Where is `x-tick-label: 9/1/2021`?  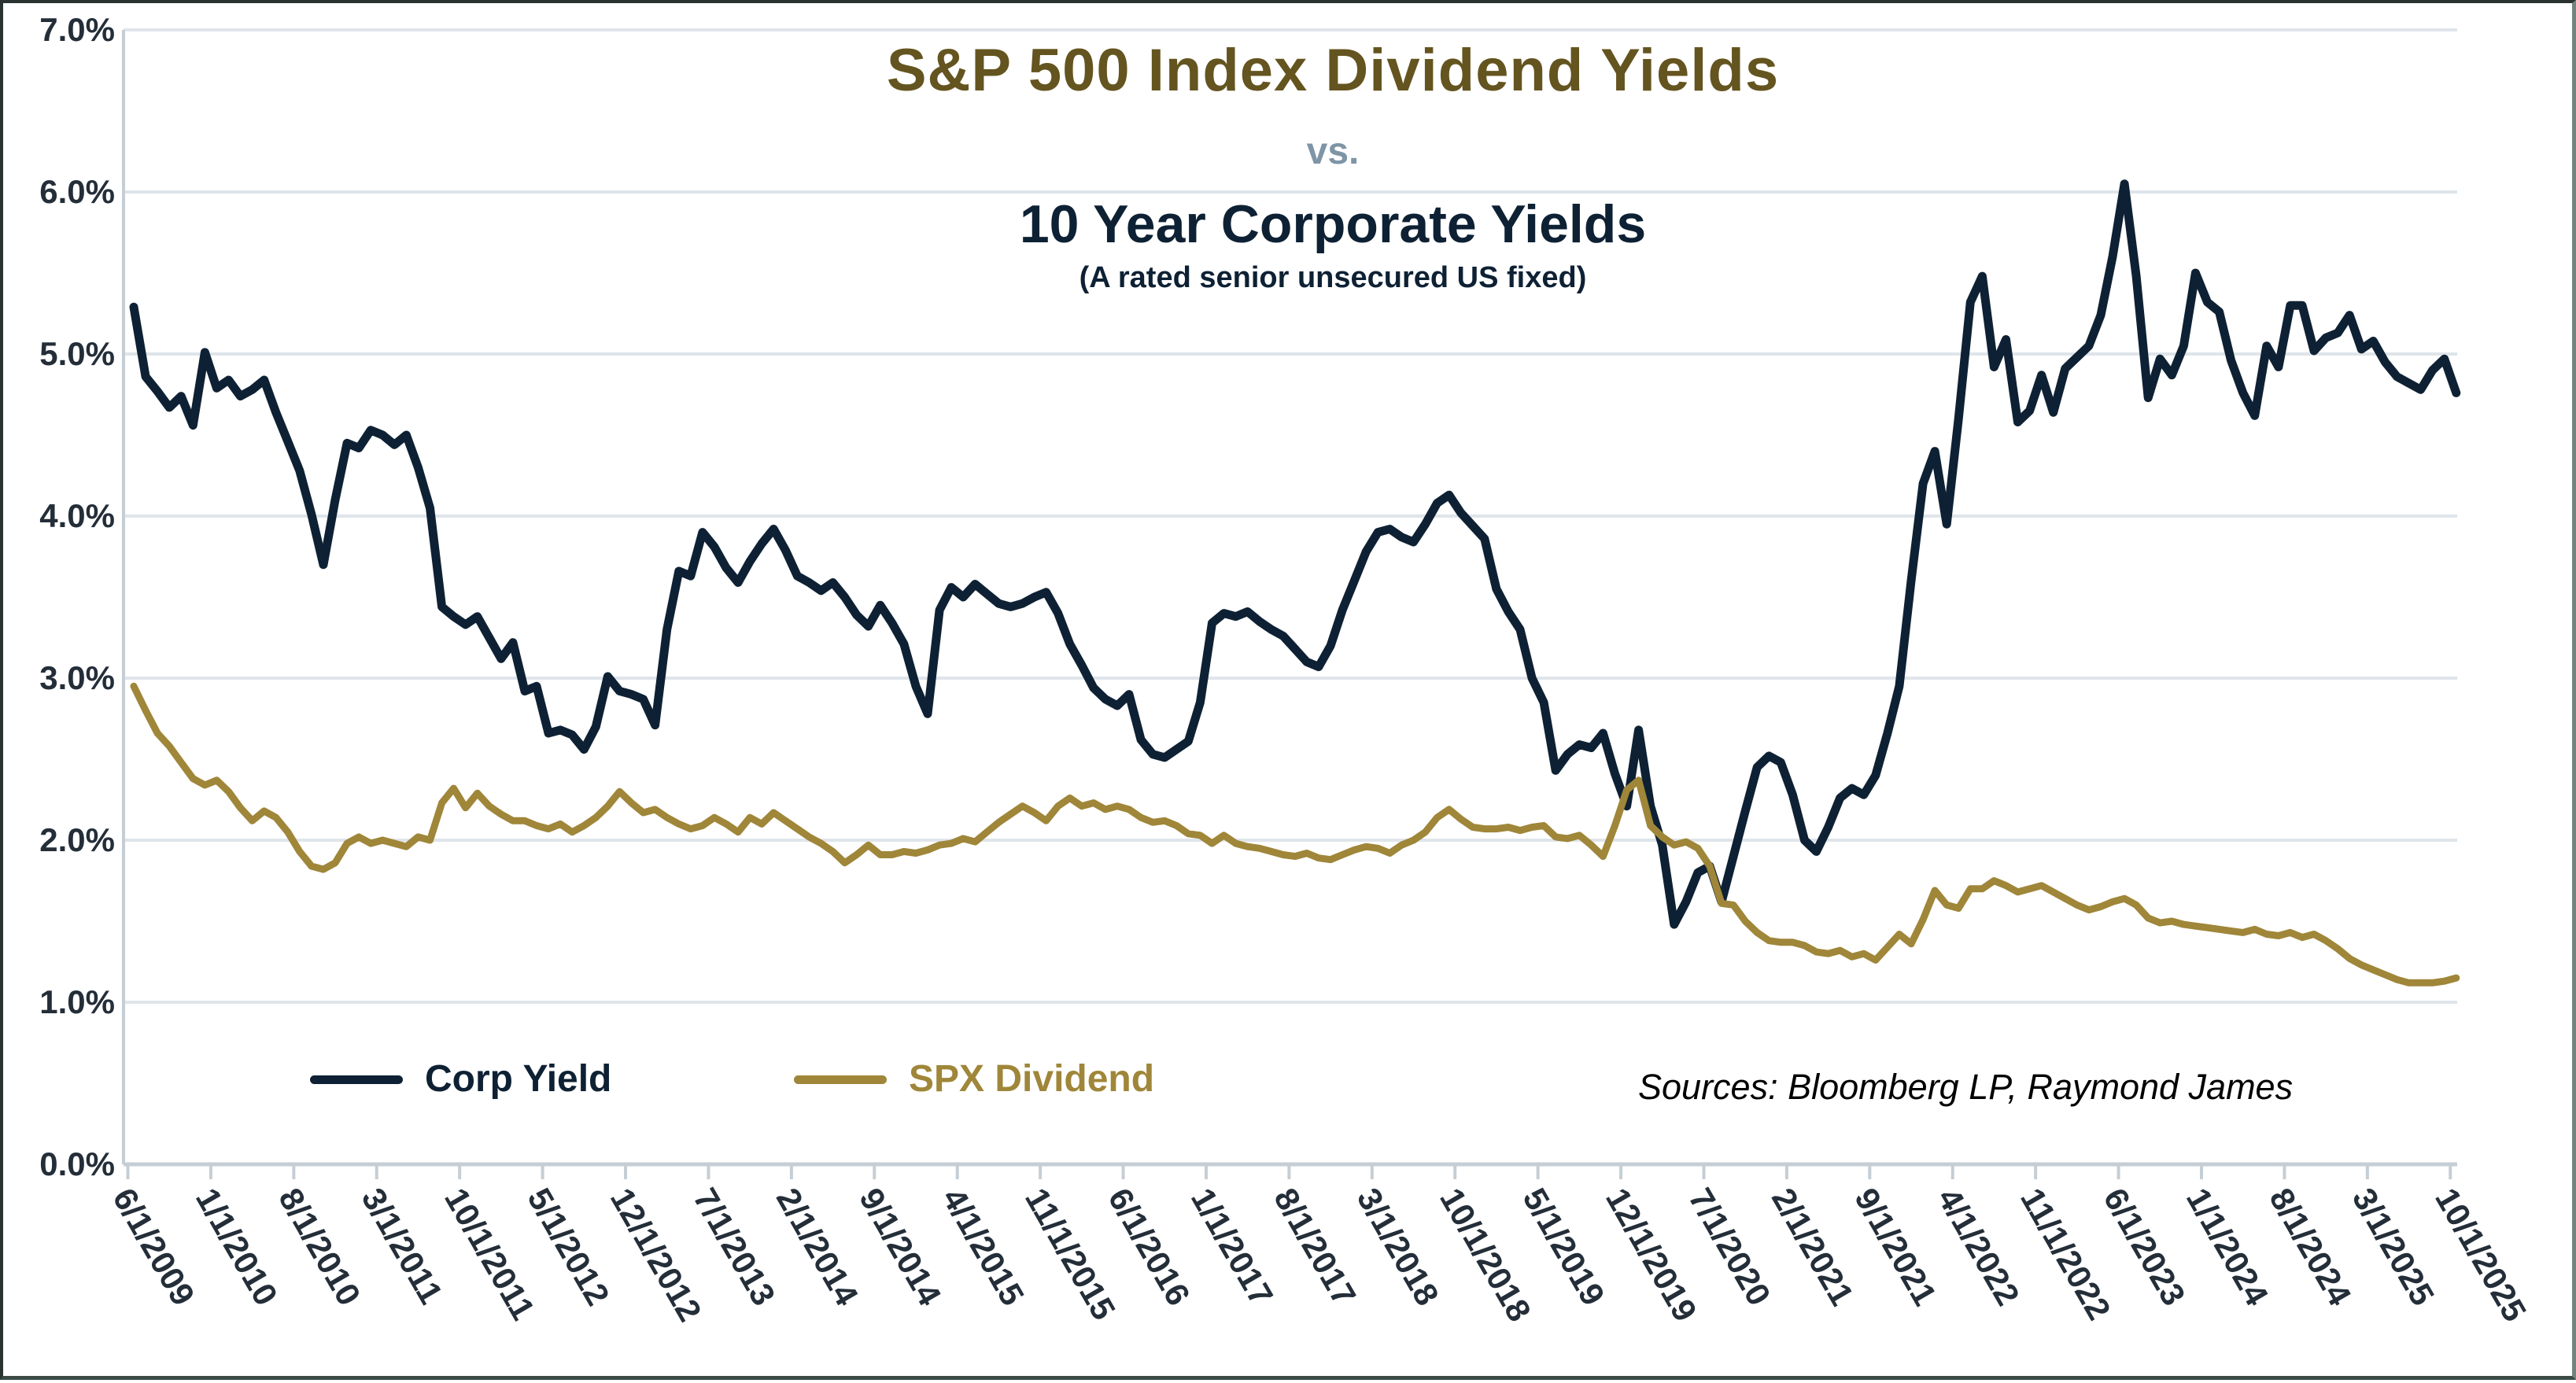
x-tick-label: 9/1/2021 is located at coordinates (1895, 1247).